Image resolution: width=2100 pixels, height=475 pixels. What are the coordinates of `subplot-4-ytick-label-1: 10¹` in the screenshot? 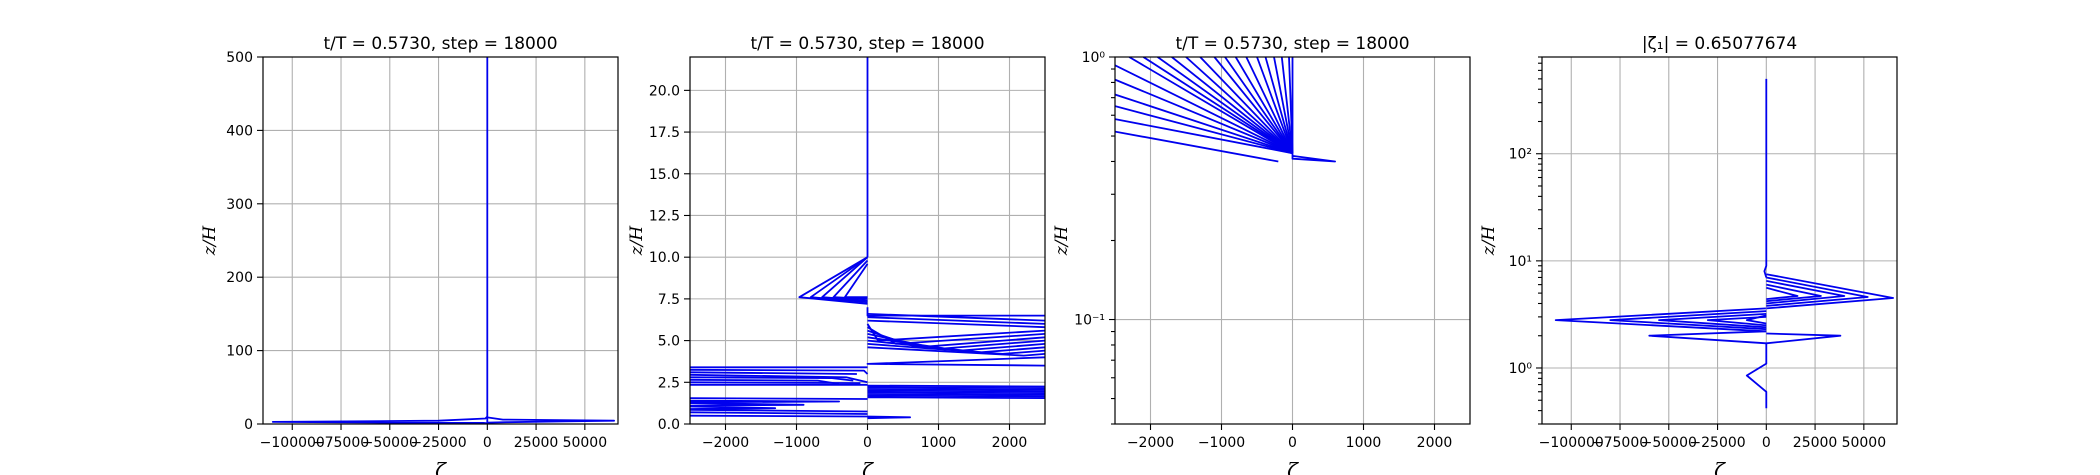 It's located at (1520, 262).